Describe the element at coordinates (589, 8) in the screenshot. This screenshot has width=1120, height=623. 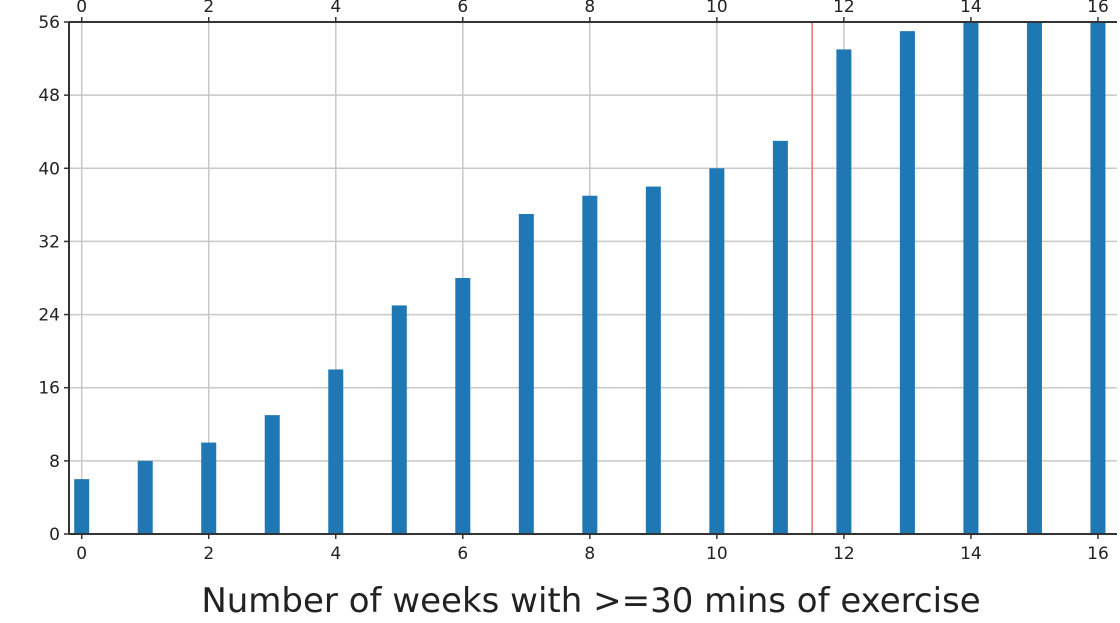
I see `top-x-tick-label: 8` at that location.